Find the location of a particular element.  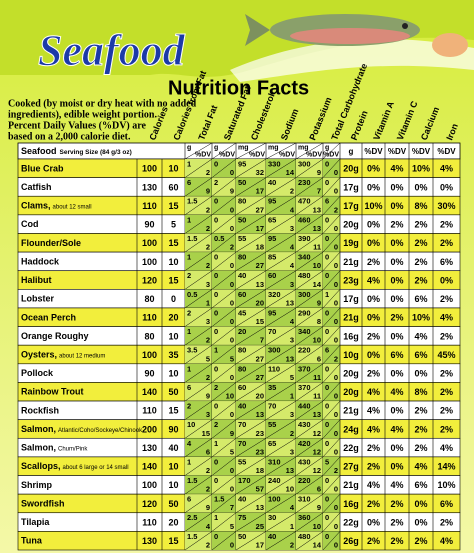

food-name: Ocean Perch is located at coordinates (48, 318).